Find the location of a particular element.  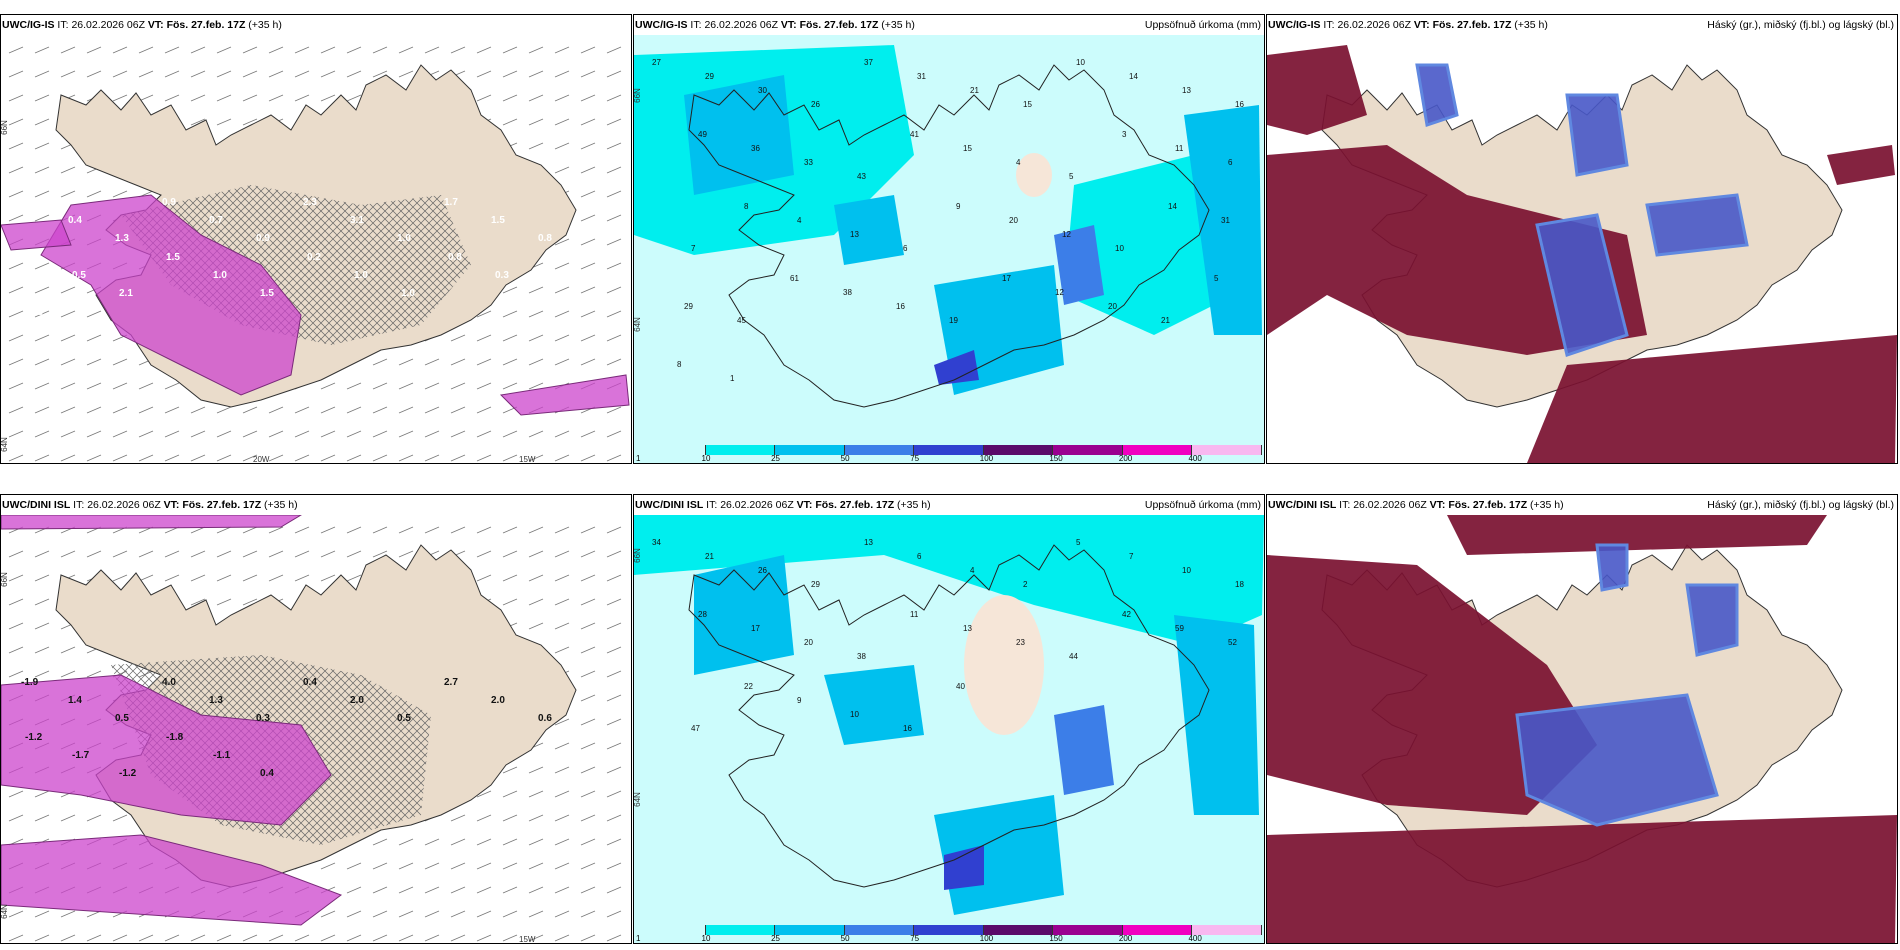

mid-cloud-area is located at coordinates (1697, 225).